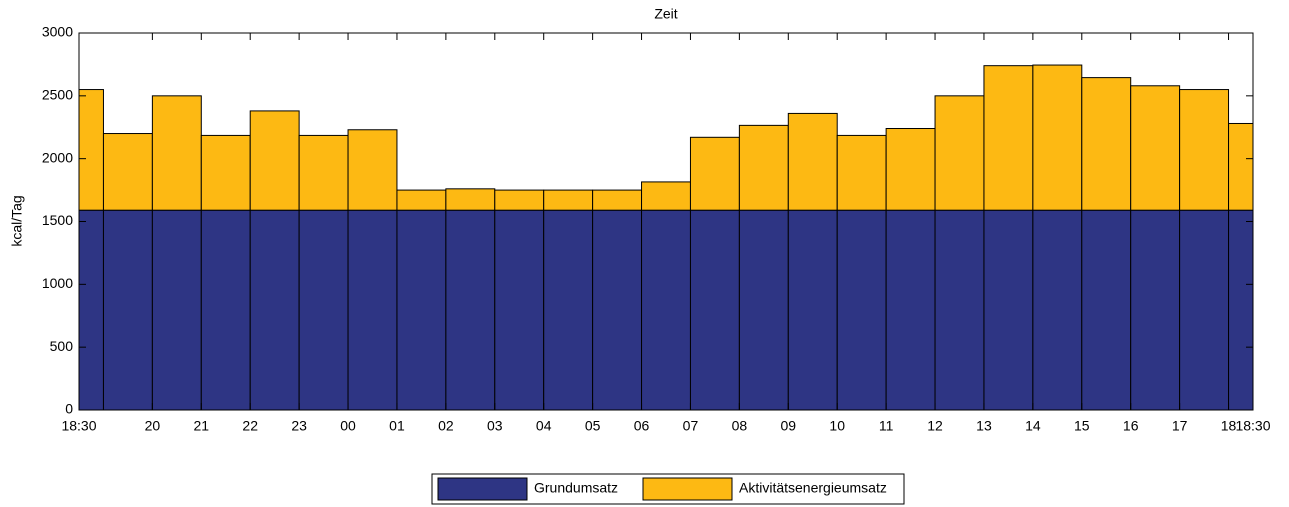 The image size is (1289, 507). I want to click on x-tick-label: 02, so click(446, 426).